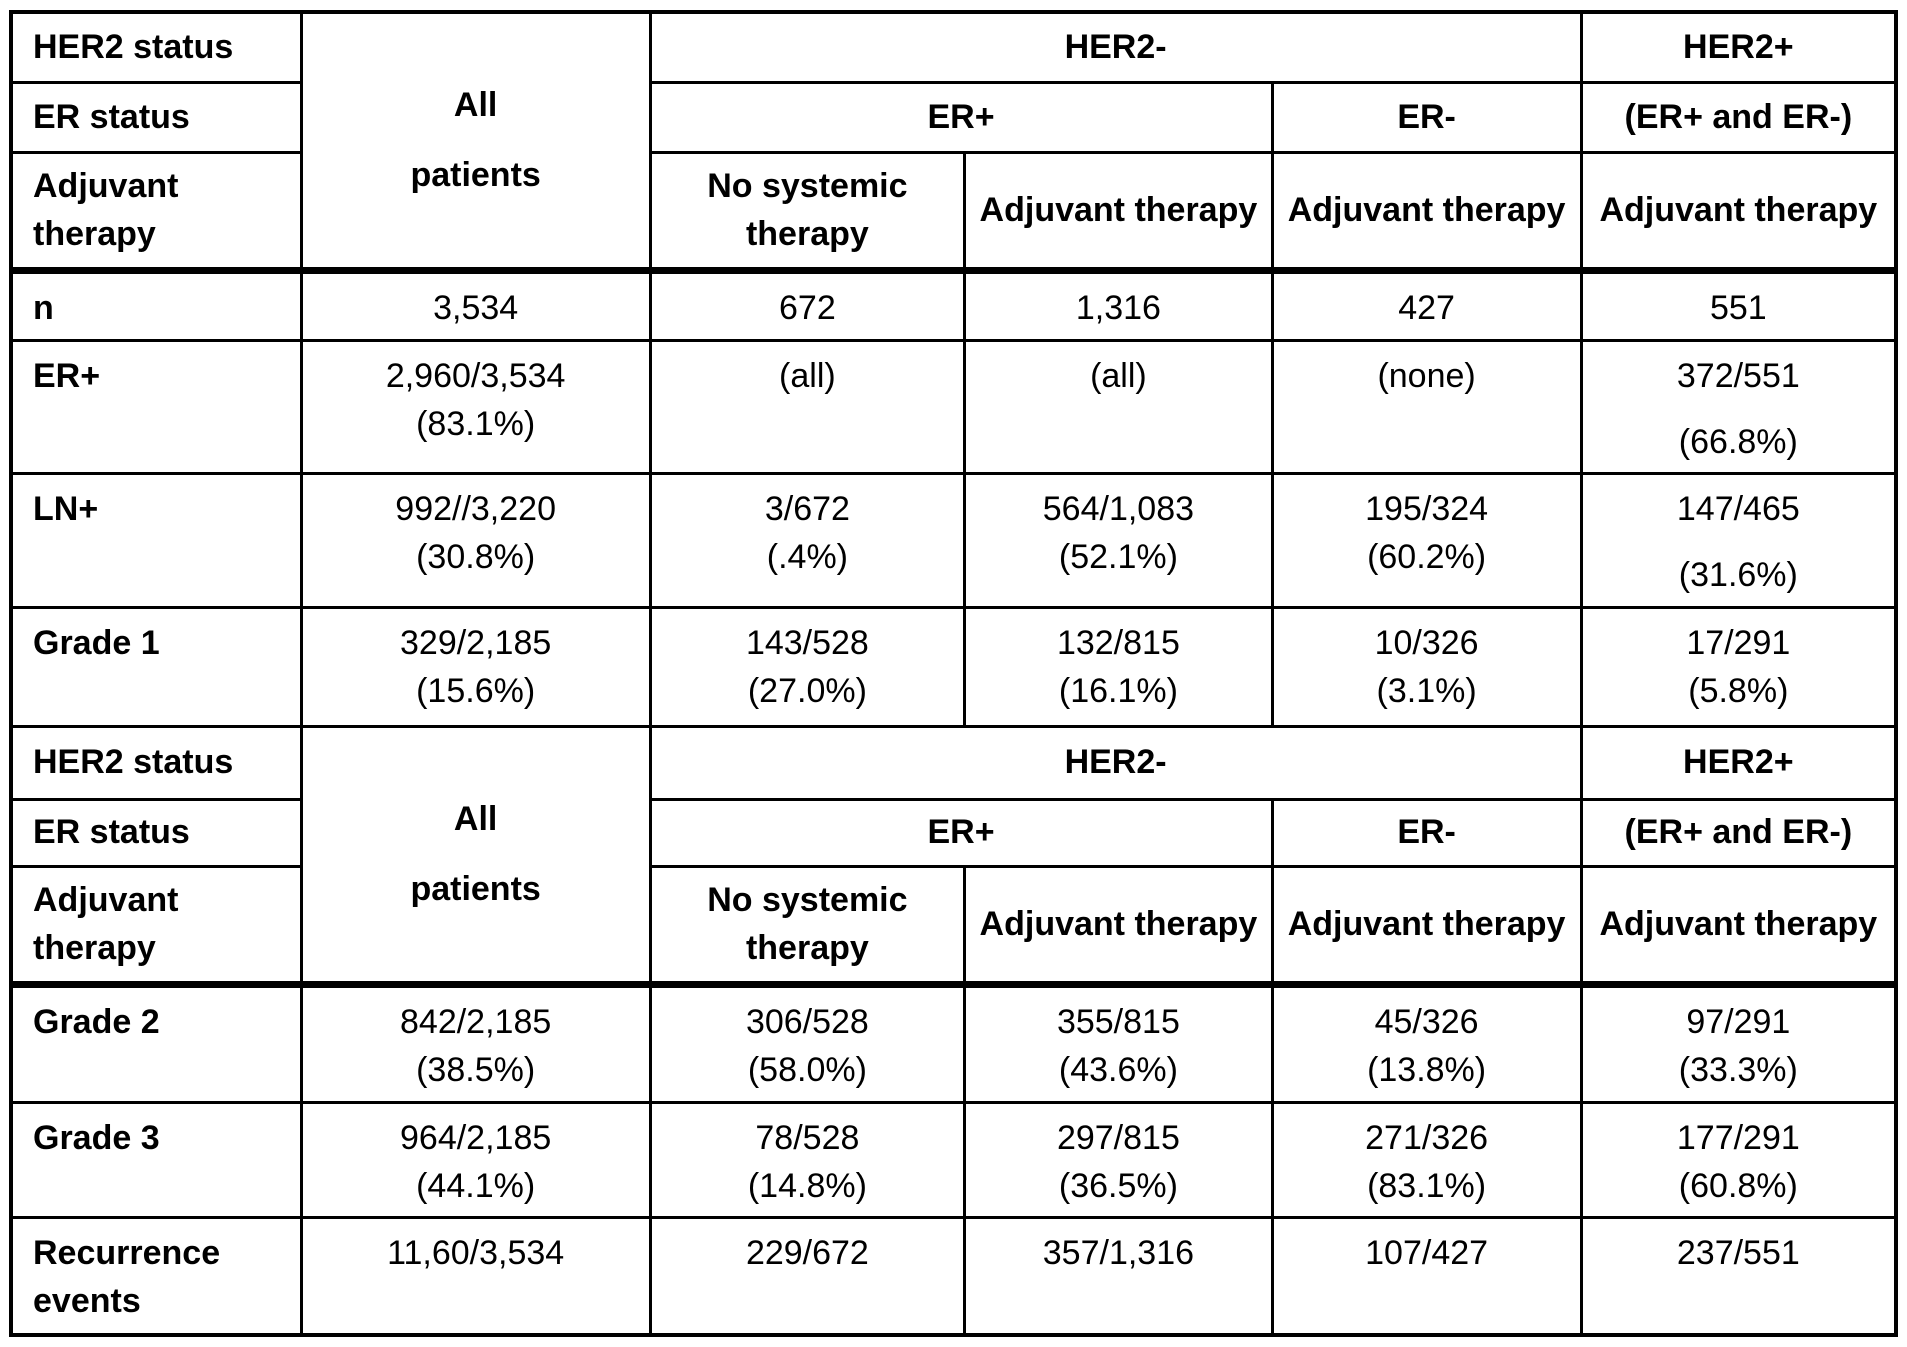 The width and height of the screenshot is (1907, 1347). Describe the element at coordinates (1738, 1160) in the screenshot. I see `cell: 177/291 (60.8%)` at that location.